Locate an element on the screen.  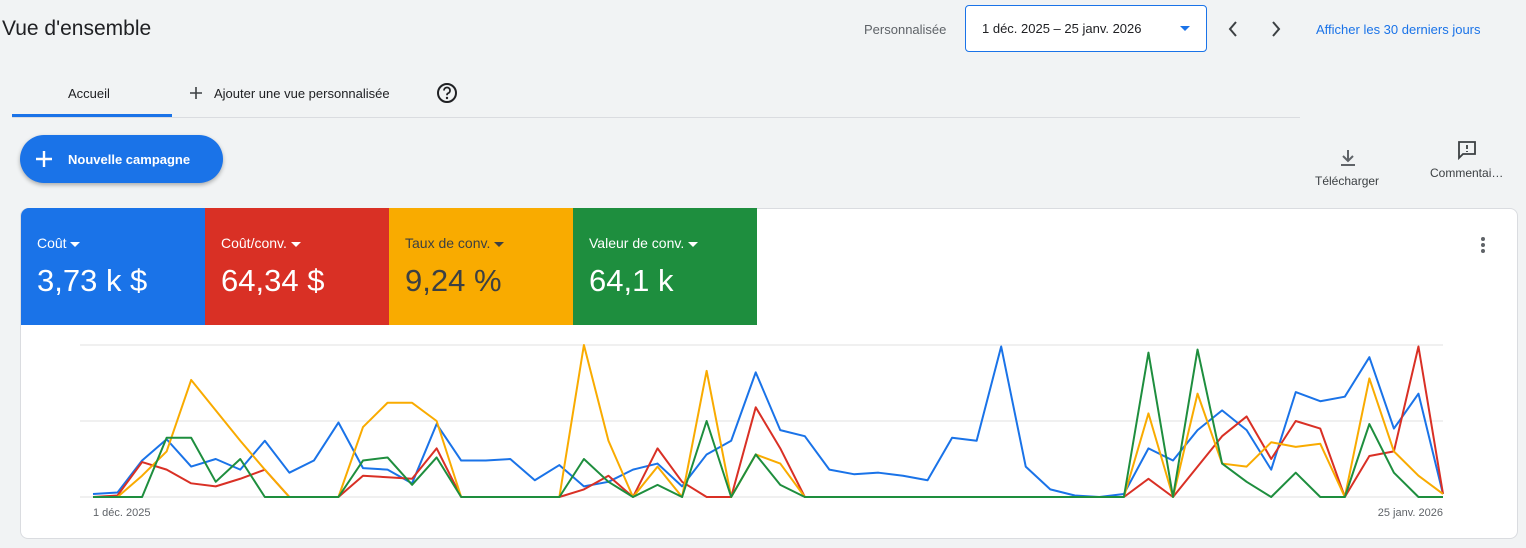
metric-value: 9,24 % is located at coordinates (453, 280).